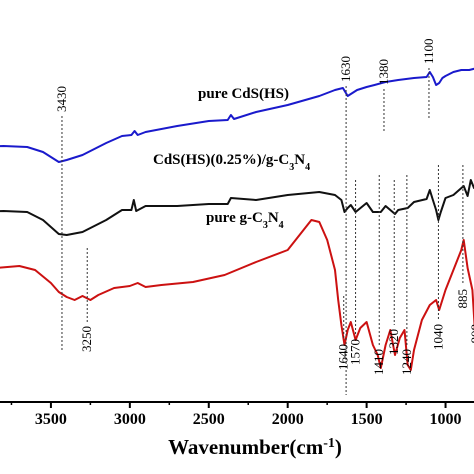 The width and height of the screenshot is (474, 474). What do you see at coordinates (428, 51) in the screenshot?
I see `peak-label-1100: 1100` at bounding box center [428, 51].